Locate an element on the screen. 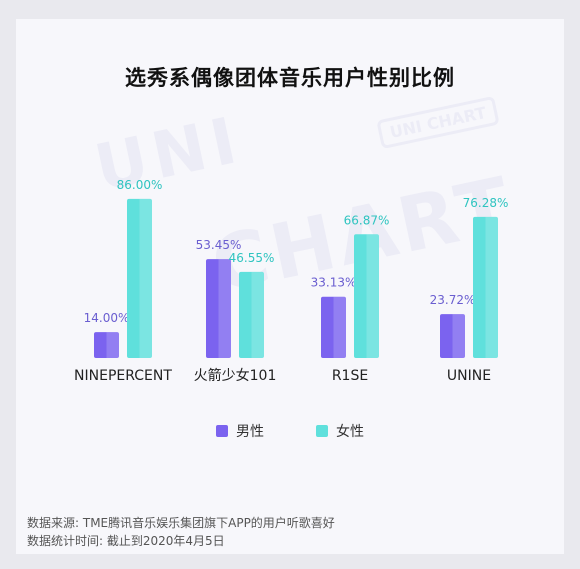 The image size is (580, 569). legend-swatch-female is located at coordinates (322, 431).